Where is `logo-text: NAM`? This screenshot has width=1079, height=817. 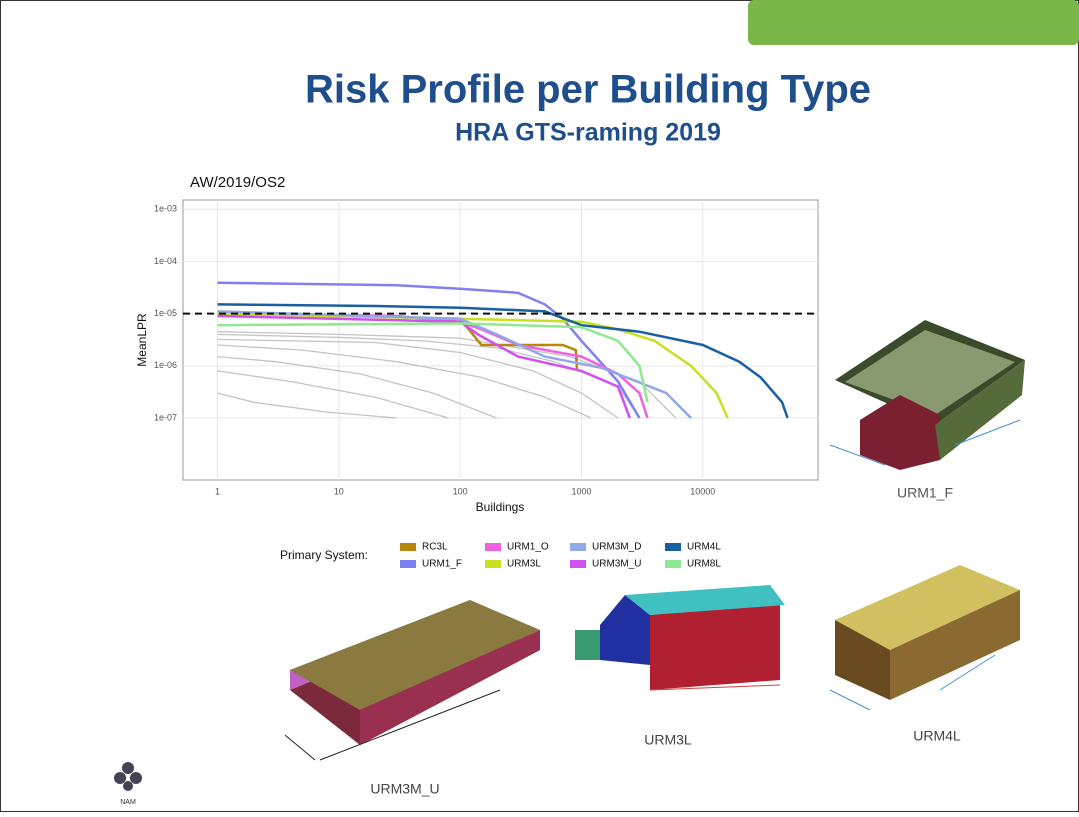 logo-text: NAM is located at coordinates (128, 802).